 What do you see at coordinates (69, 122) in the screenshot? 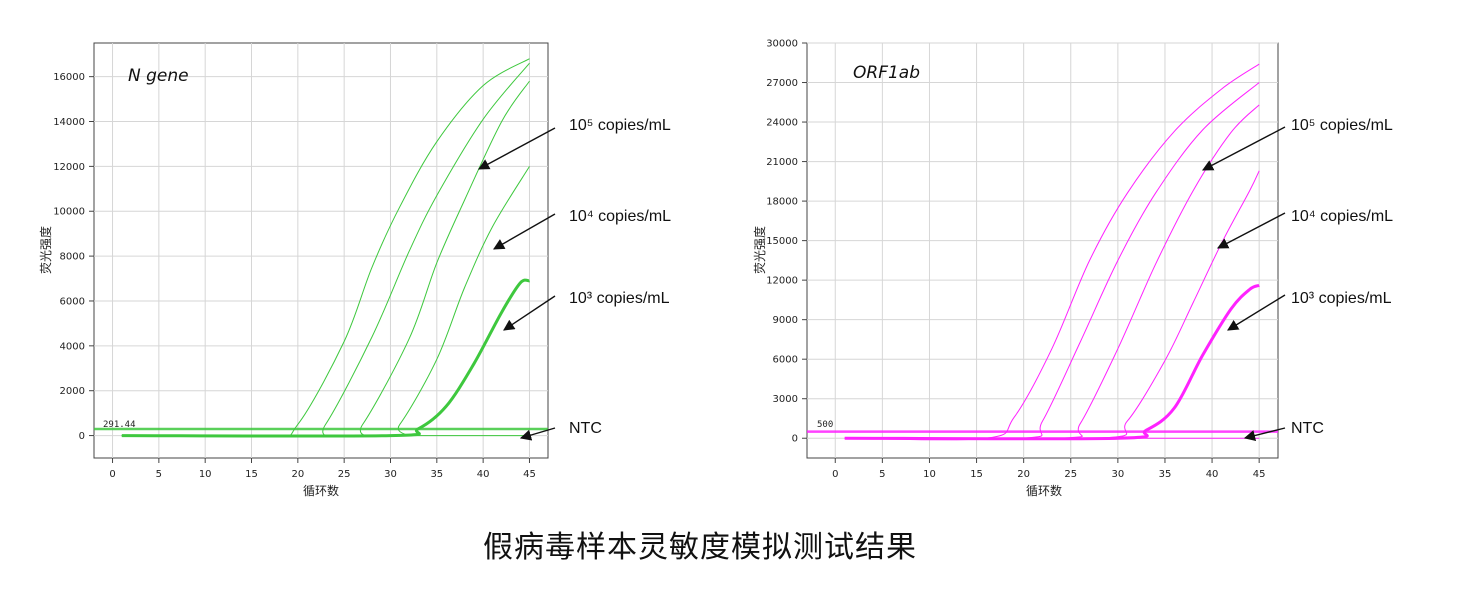
I see `y-tick-label: 14000` at bounding box center [69, 122].